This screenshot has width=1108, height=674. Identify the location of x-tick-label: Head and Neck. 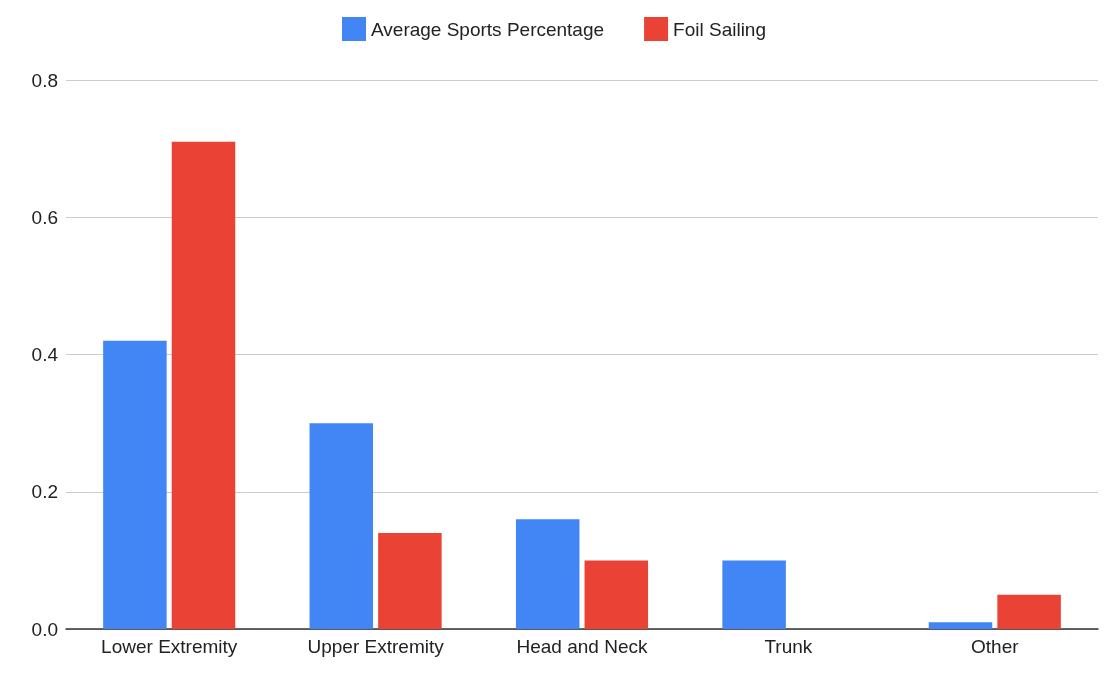
(582, 646).